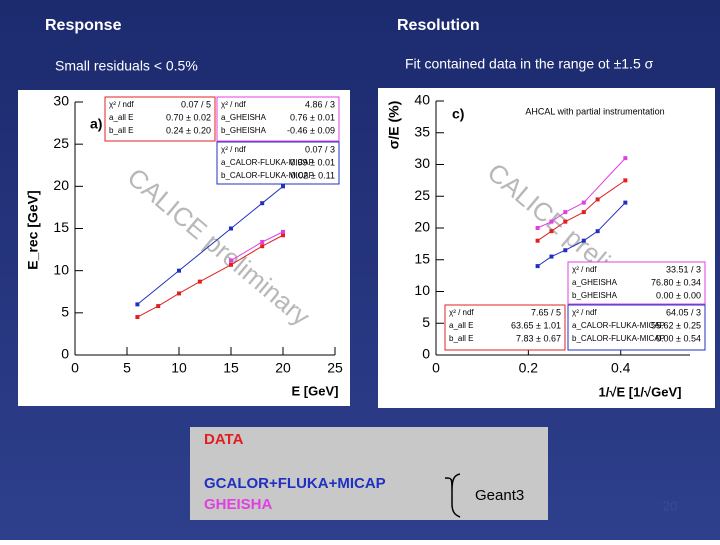 This screenshot has width=720, height=545. Describe the element at coordinates (320, 104) in the screenshot. I see `stats-value: 4.86 / 3` at that location.